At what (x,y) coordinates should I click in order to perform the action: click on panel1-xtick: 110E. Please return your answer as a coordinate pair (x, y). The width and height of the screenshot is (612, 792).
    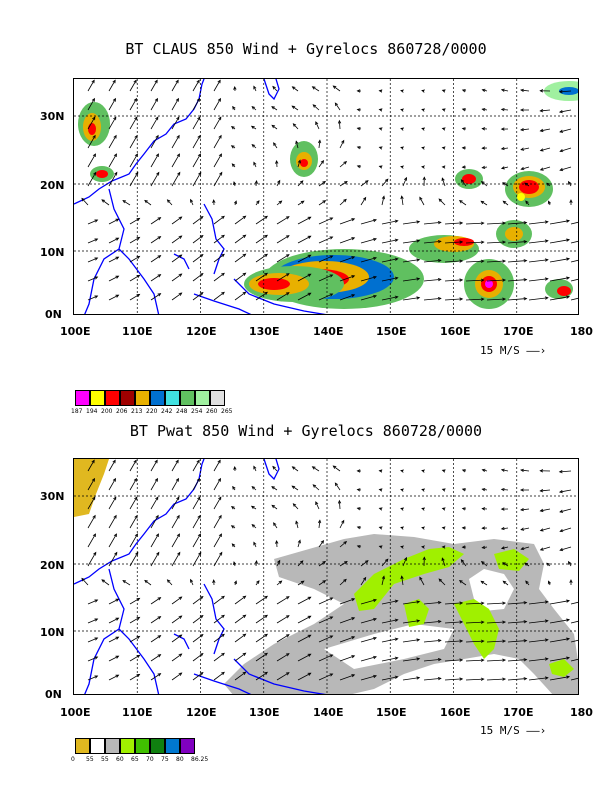
    Looking at the image, I should click on (137, 331).